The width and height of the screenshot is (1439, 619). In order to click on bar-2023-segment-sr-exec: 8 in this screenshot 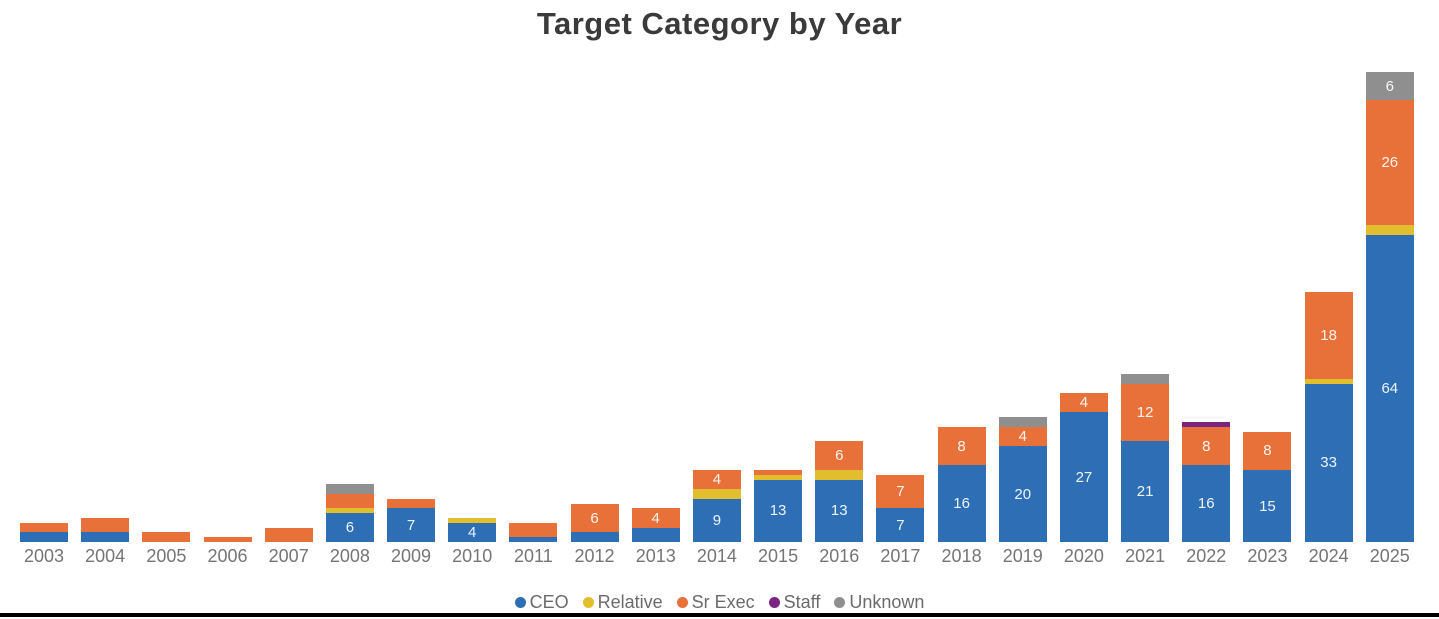, I will do `click(1267, 450)`.